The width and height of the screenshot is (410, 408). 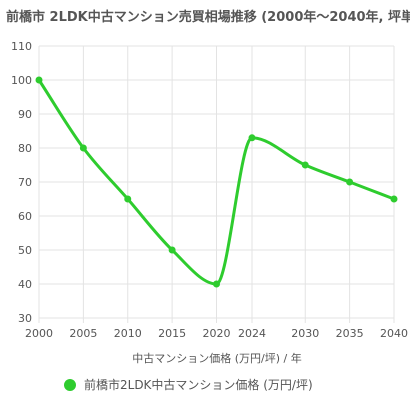 I want to click on legend-label: 前橋市2LDK中古マンション価格 (万円/坪), so click(x=198, y=384).